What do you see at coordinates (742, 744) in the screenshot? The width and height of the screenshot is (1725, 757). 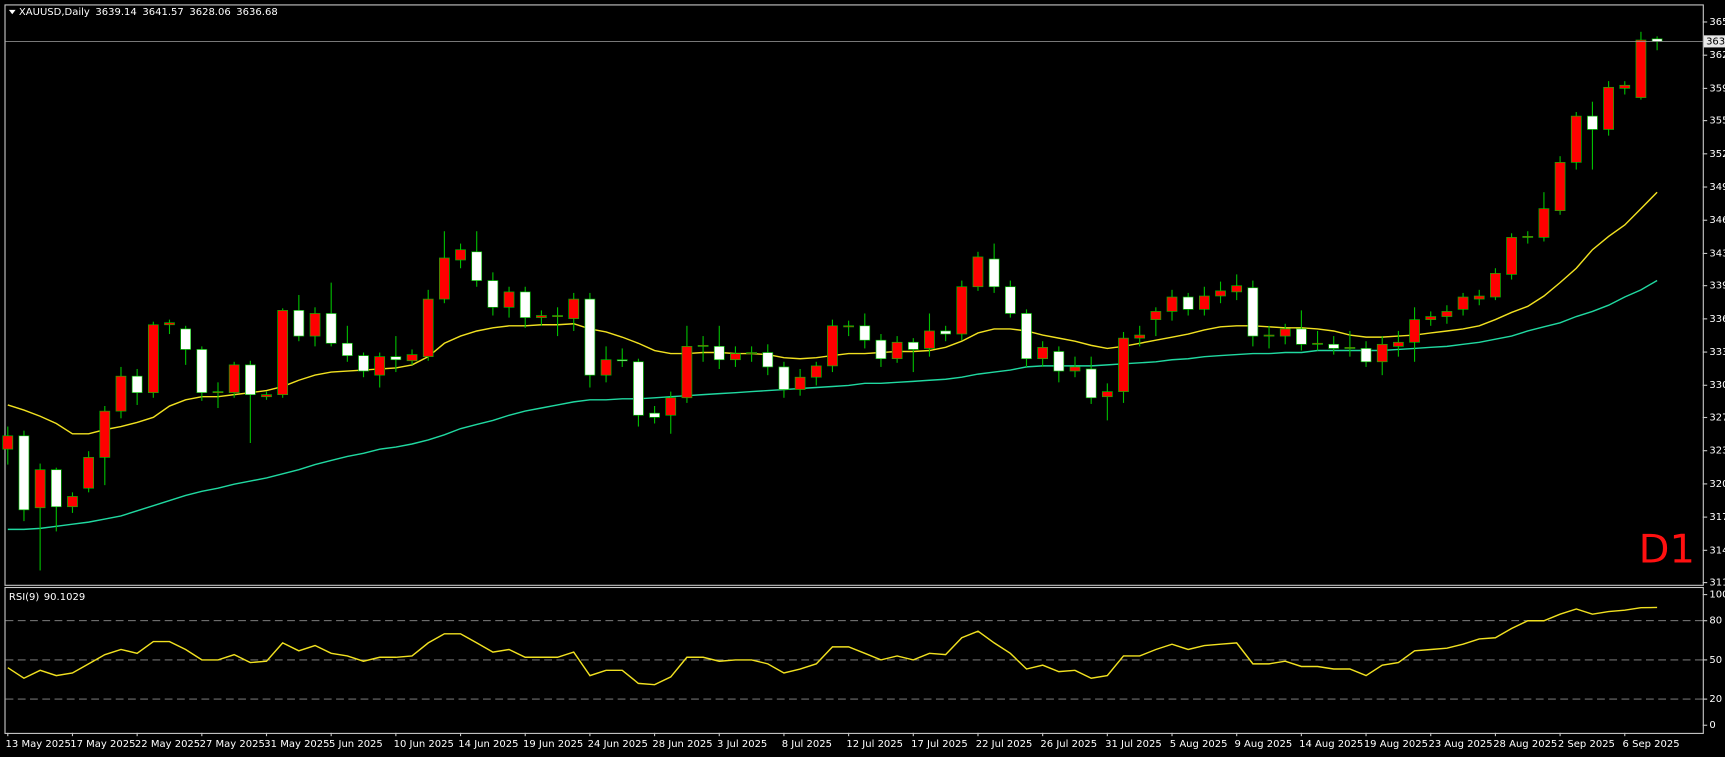 I see `x-tick-label: 3 Jul 2025` at bounding box center [742, 744].